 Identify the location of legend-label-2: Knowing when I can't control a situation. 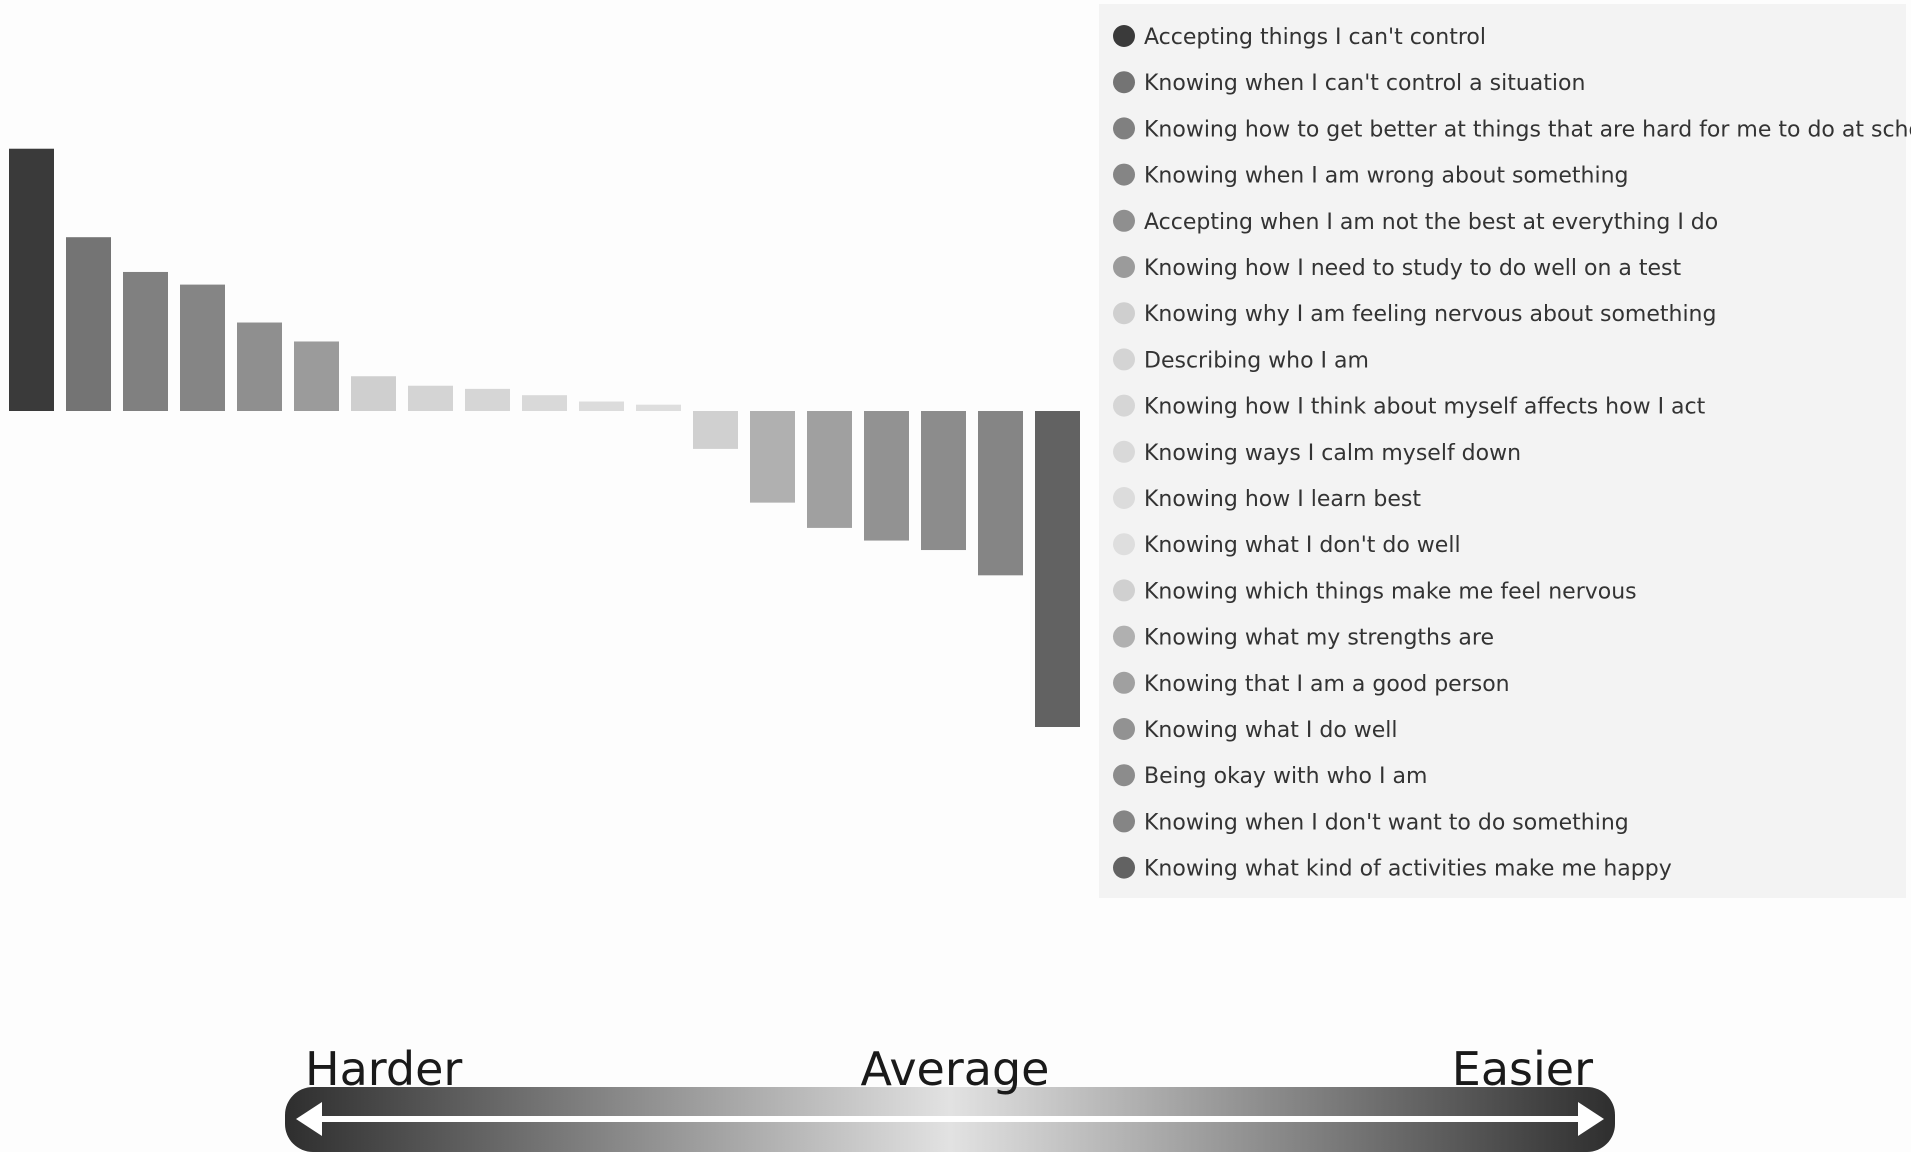
(1364, 83).